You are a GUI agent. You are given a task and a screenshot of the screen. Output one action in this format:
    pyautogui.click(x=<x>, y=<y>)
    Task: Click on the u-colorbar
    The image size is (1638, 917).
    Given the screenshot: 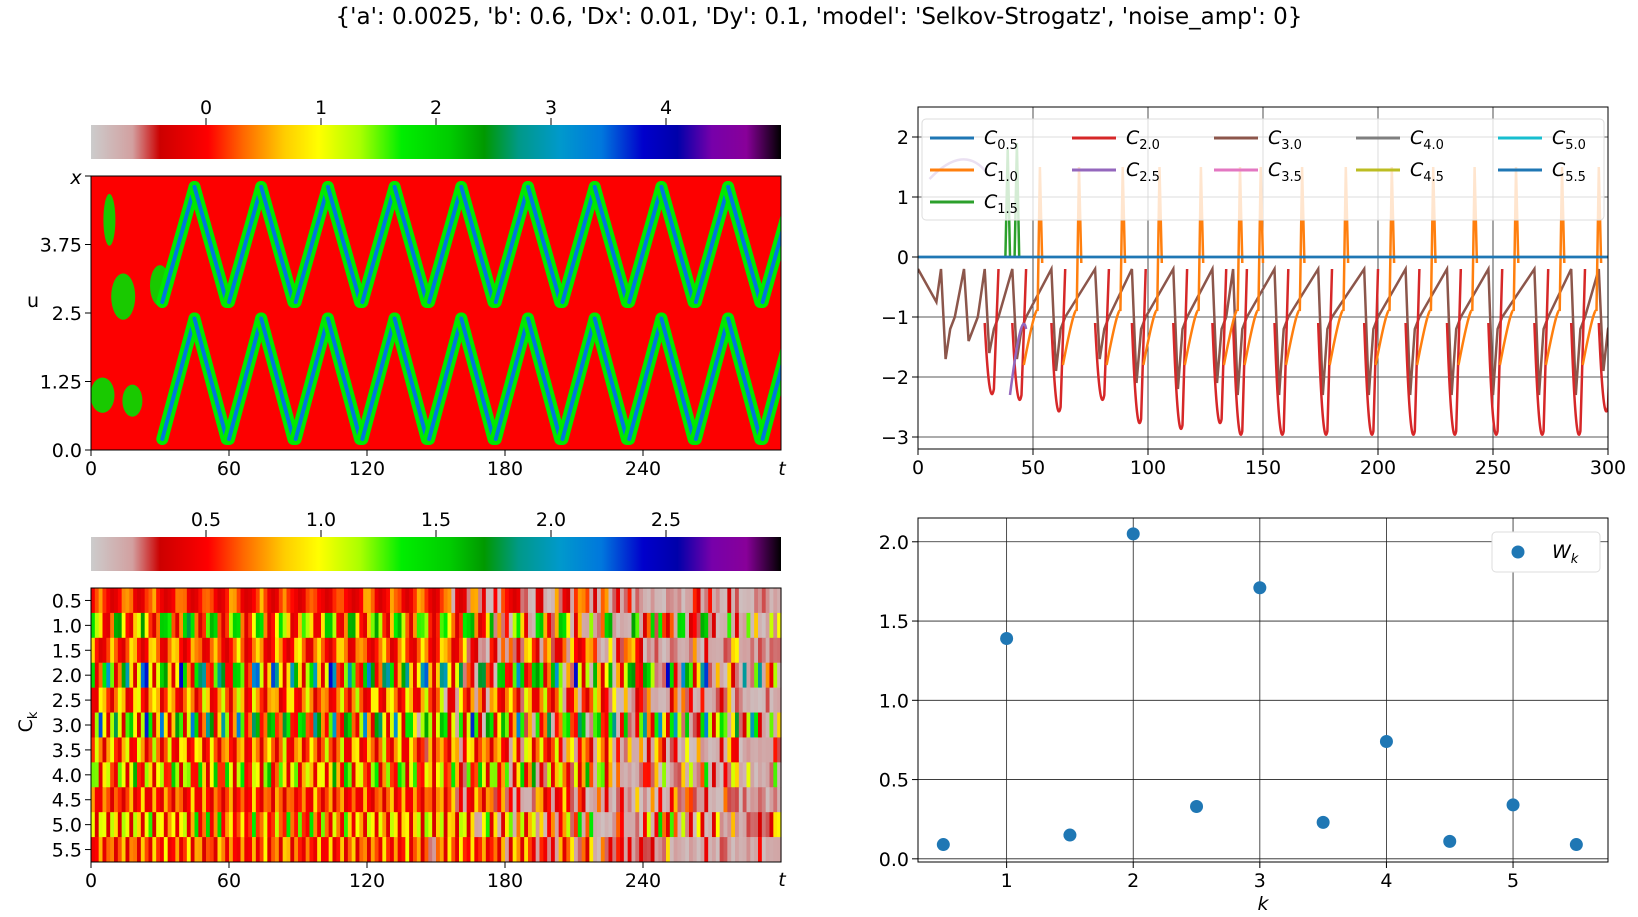 What is the action you would take?
    pyautogui.click(x=436, y=142)
    